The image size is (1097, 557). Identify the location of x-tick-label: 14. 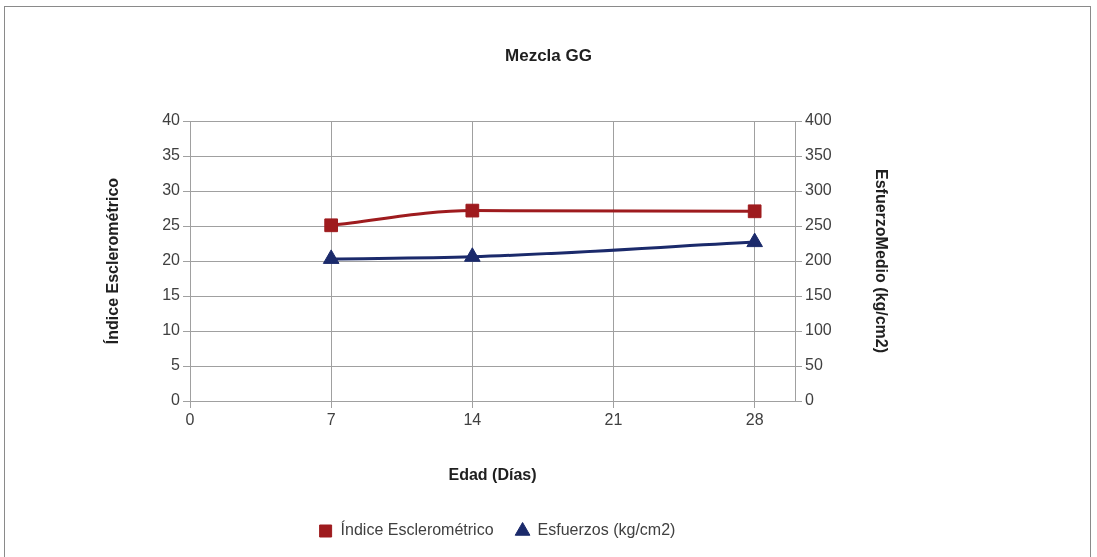
(472, 420).